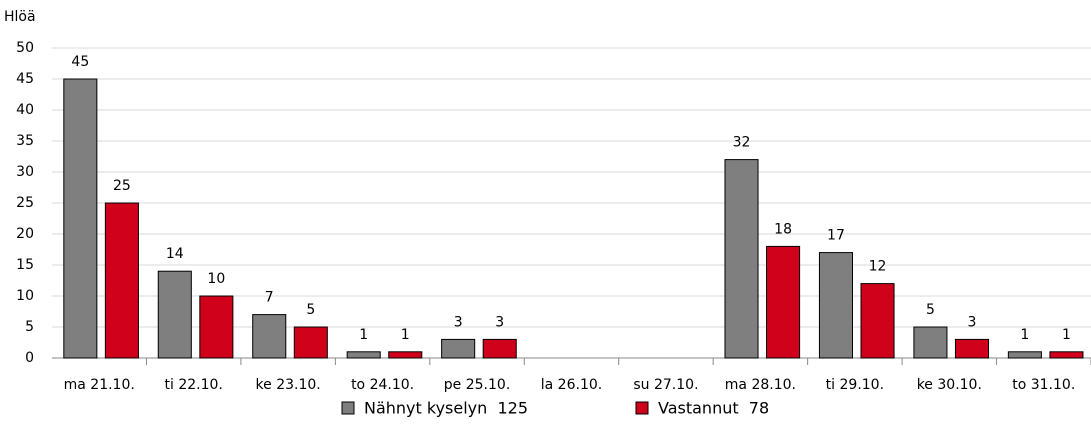 This screenshot has height=446, width=1091. What do you see at coordinates (855, 385) in the screenshot?
I see `x-tick-label: ti 29.10.` at bounding box center [855, 385].